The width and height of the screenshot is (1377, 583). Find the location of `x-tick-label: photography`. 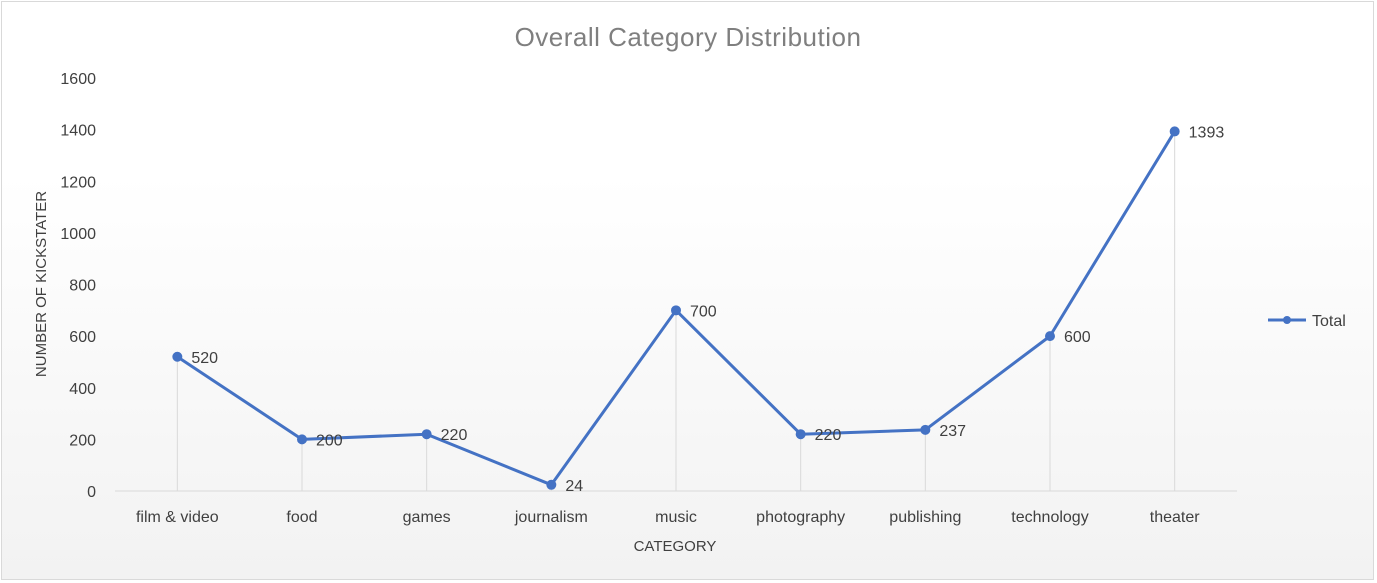

x-tick-label: photography is located at coordinates (800, 517).